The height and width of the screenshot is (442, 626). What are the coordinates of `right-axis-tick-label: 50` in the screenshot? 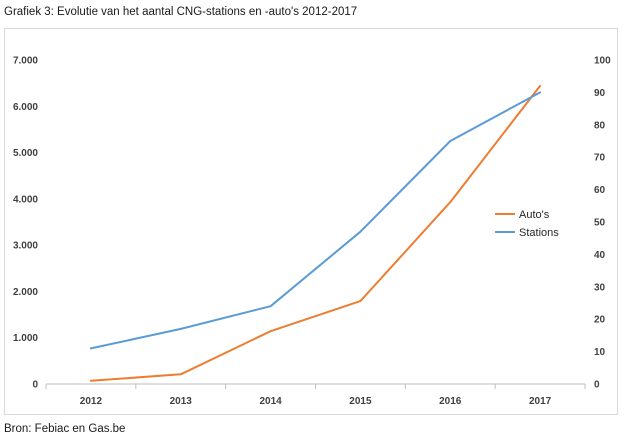 It's located at (600, 223).